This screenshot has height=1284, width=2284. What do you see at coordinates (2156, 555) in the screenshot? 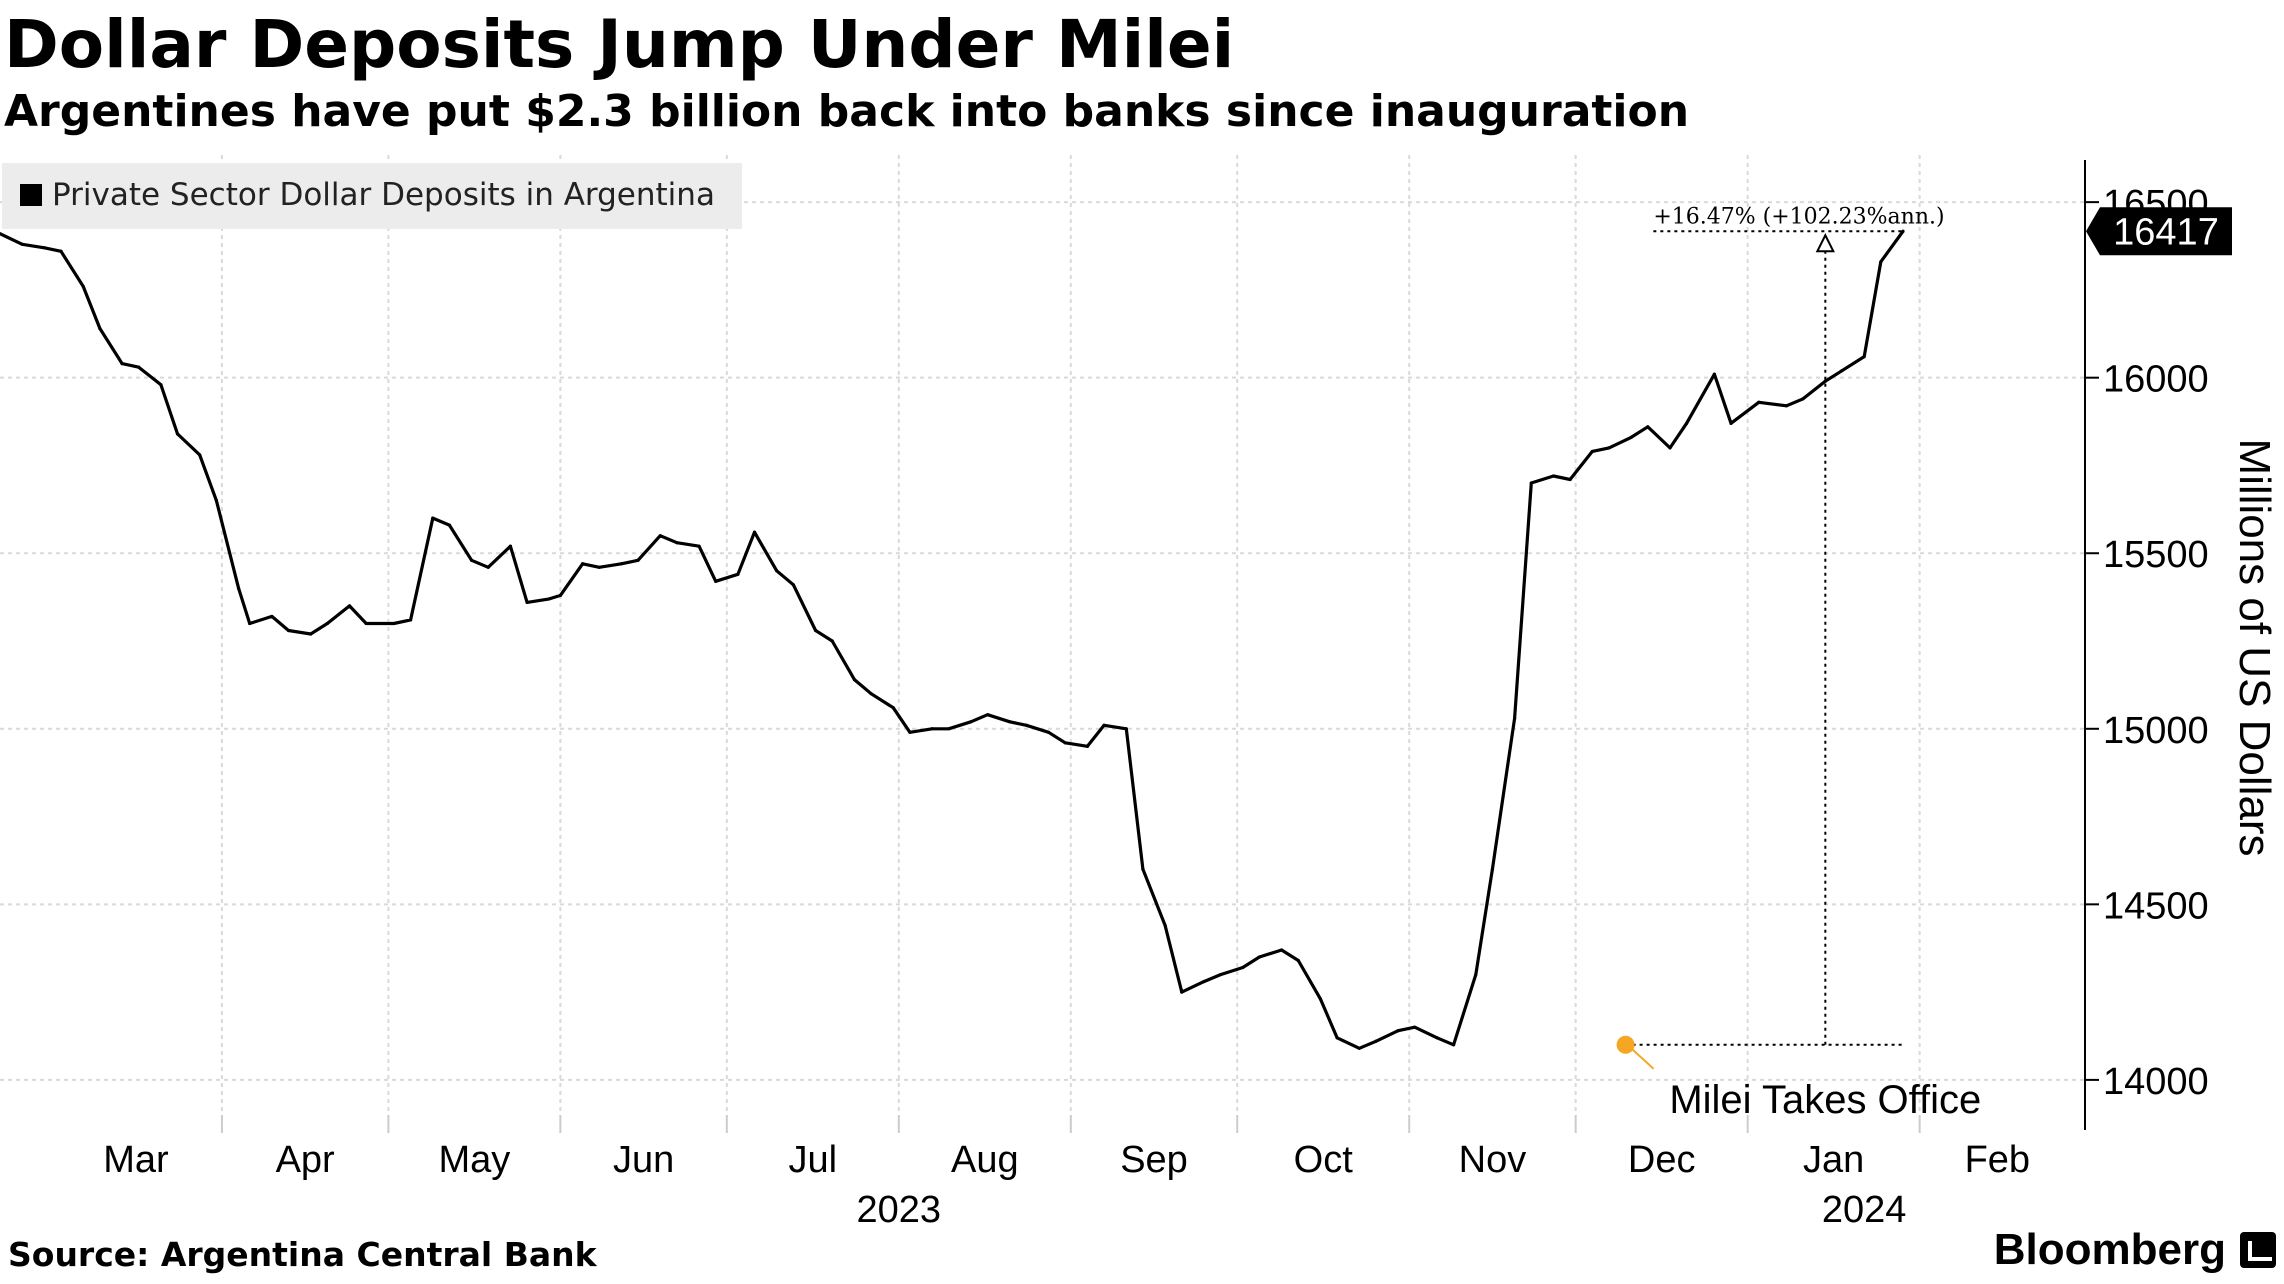
I see `y-tick-label: 15500` at bounding box center [2156, 555].